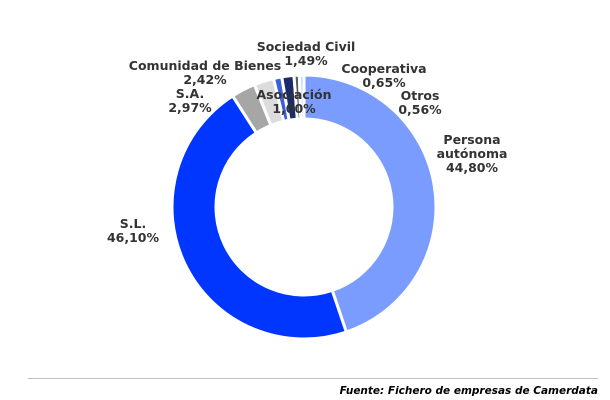 The width and height of the screenshot is (610, 400). Describe the element at coordinates (133, 230) in the screenshot. I see `slice-label-s-l-: S.L. 46,10%` at that location.